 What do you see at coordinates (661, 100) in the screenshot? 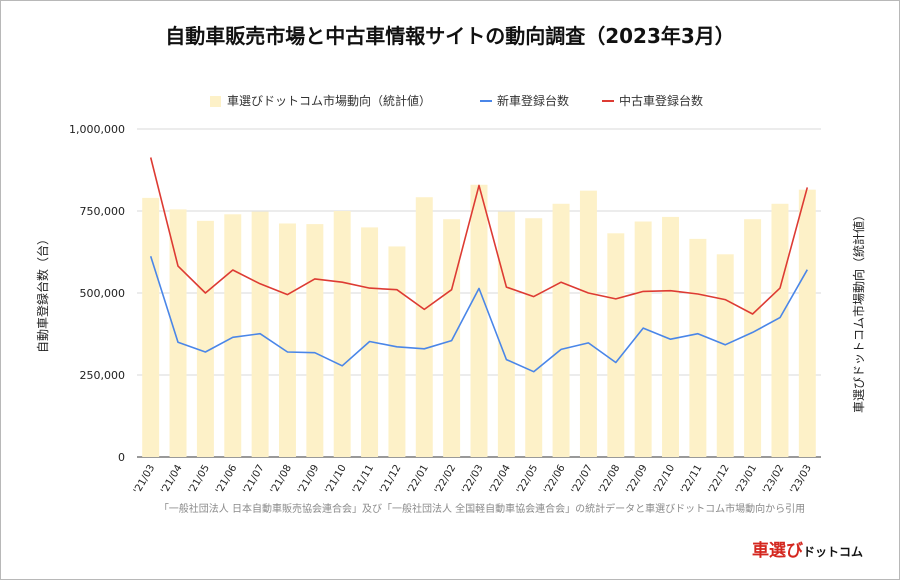
I see `legend-label: 中古車登録台数` at bounding box center [661, 100].